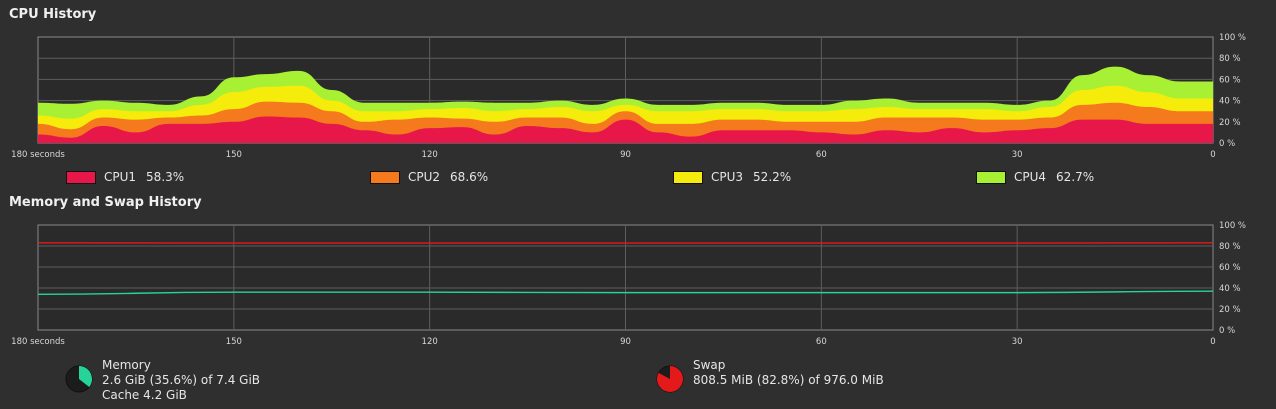 This screenshot has height=409, width=1276. I want to click on memory-xtick-label: 90, so click(625, 342).